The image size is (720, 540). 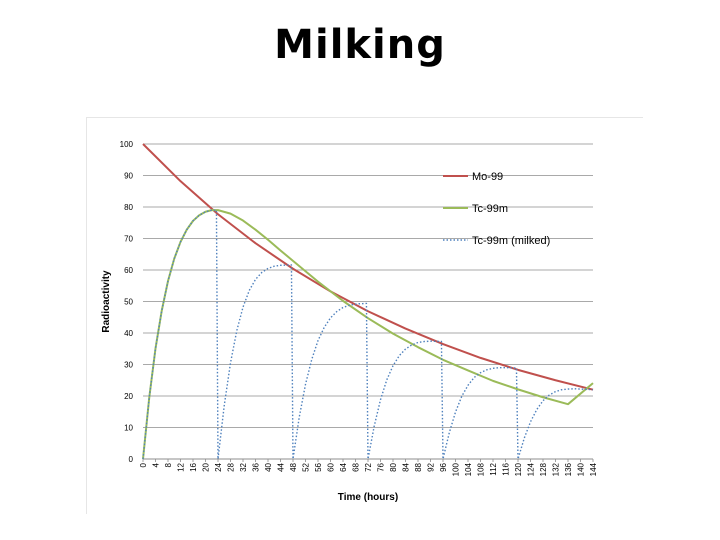 What do you see at coordinates (128, 176) in the screenshot?
I see `y-tick-label: 90` at bounding box center [128, 176].